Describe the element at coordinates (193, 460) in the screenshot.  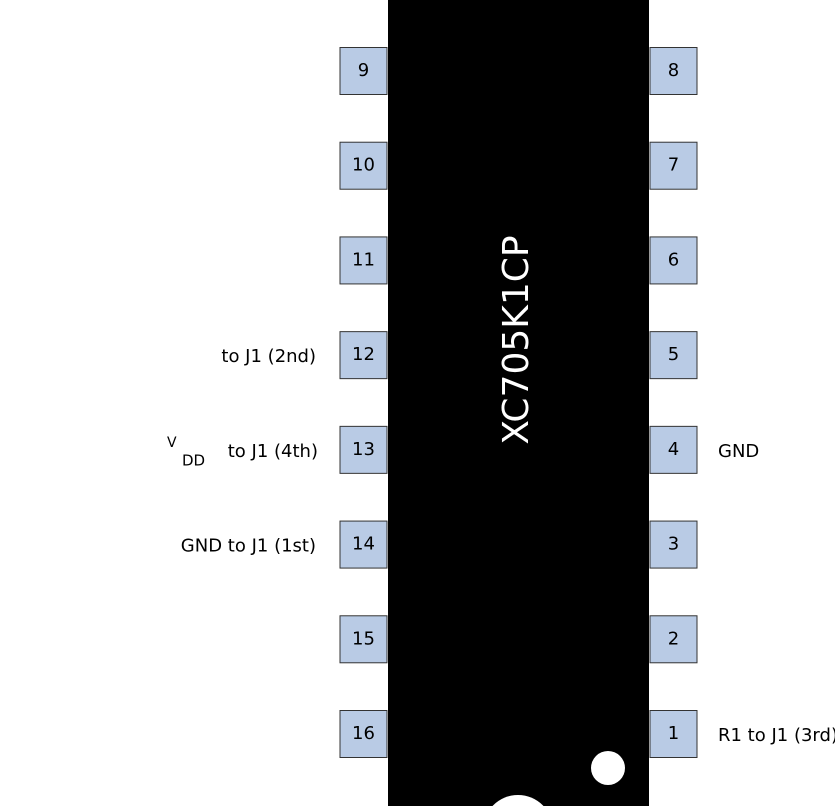
I see `pin-label-subscript: DD` at that location.